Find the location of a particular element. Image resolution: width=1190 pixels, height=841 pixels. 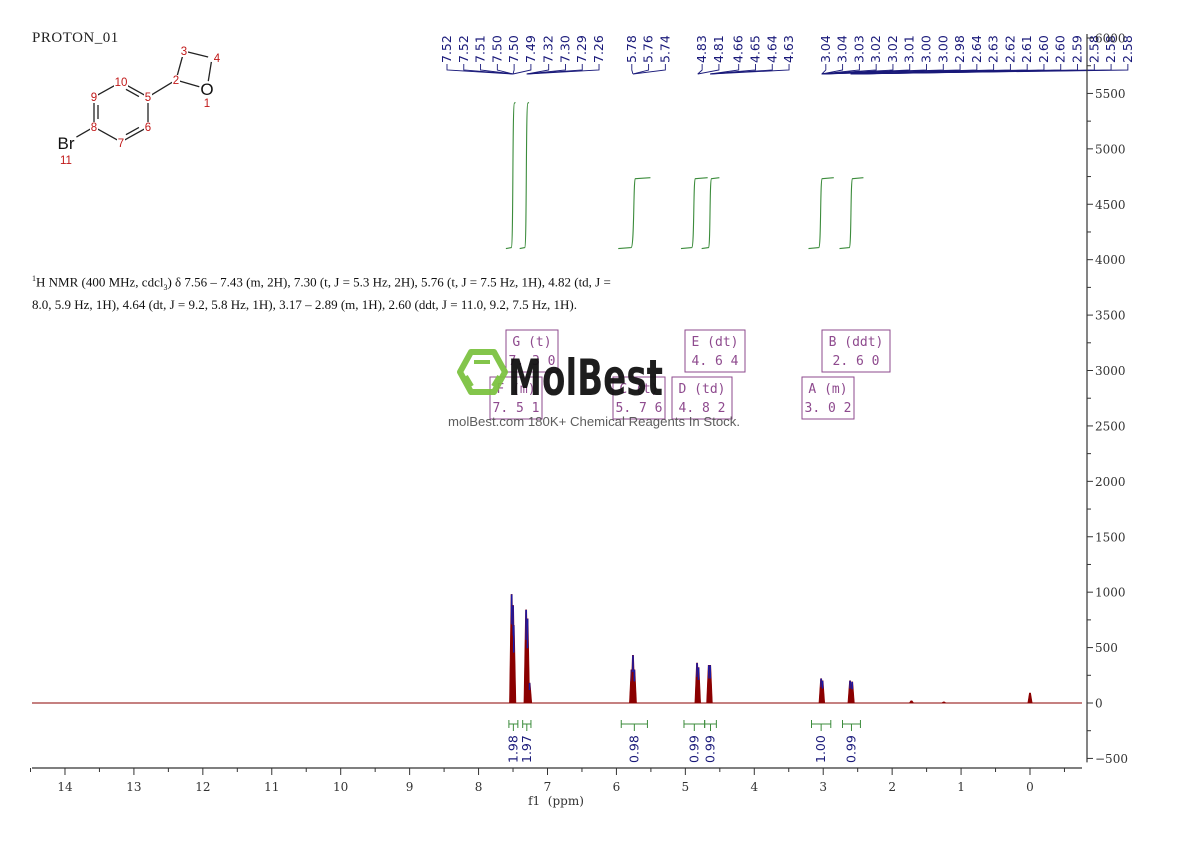

peak-shift-label: 3.01 is located at coordinates (909, 49).